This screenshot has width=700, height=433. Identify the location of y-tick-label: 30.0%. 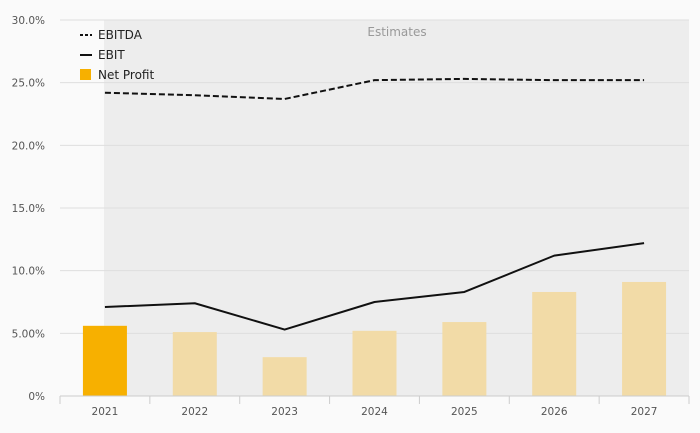
(28, 21).